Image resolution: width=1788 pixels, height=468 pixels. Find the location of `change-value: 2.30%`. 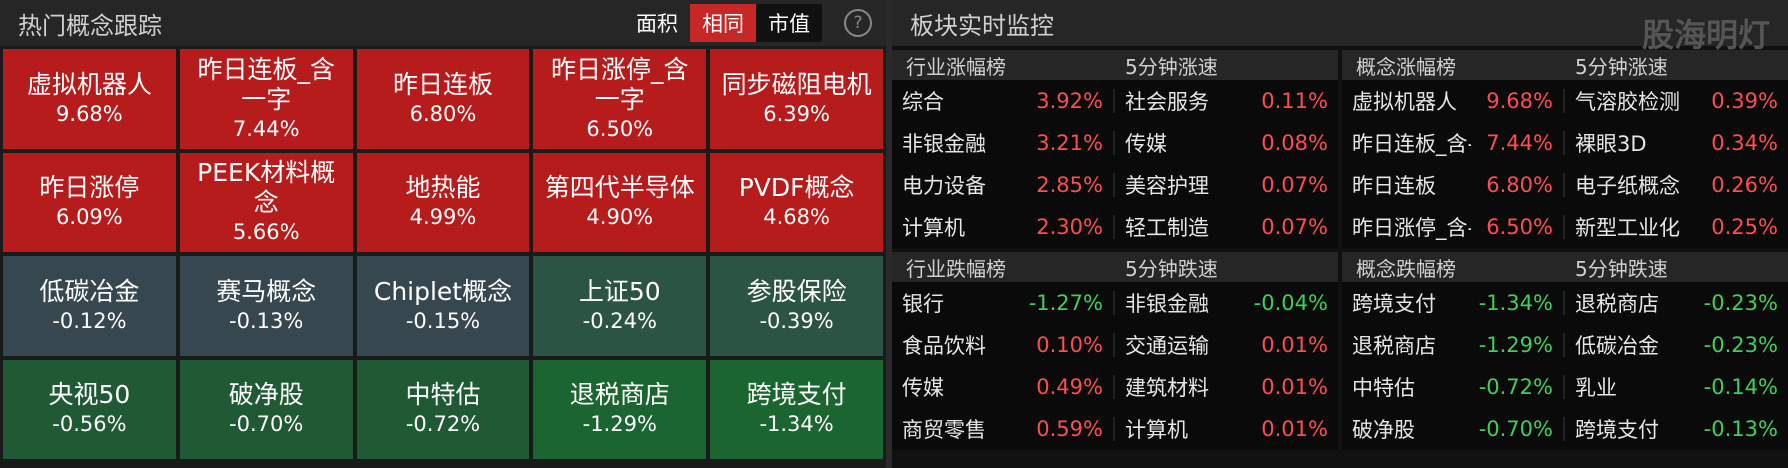

change-value: 2.30% is located at coordinates (1068, 227).